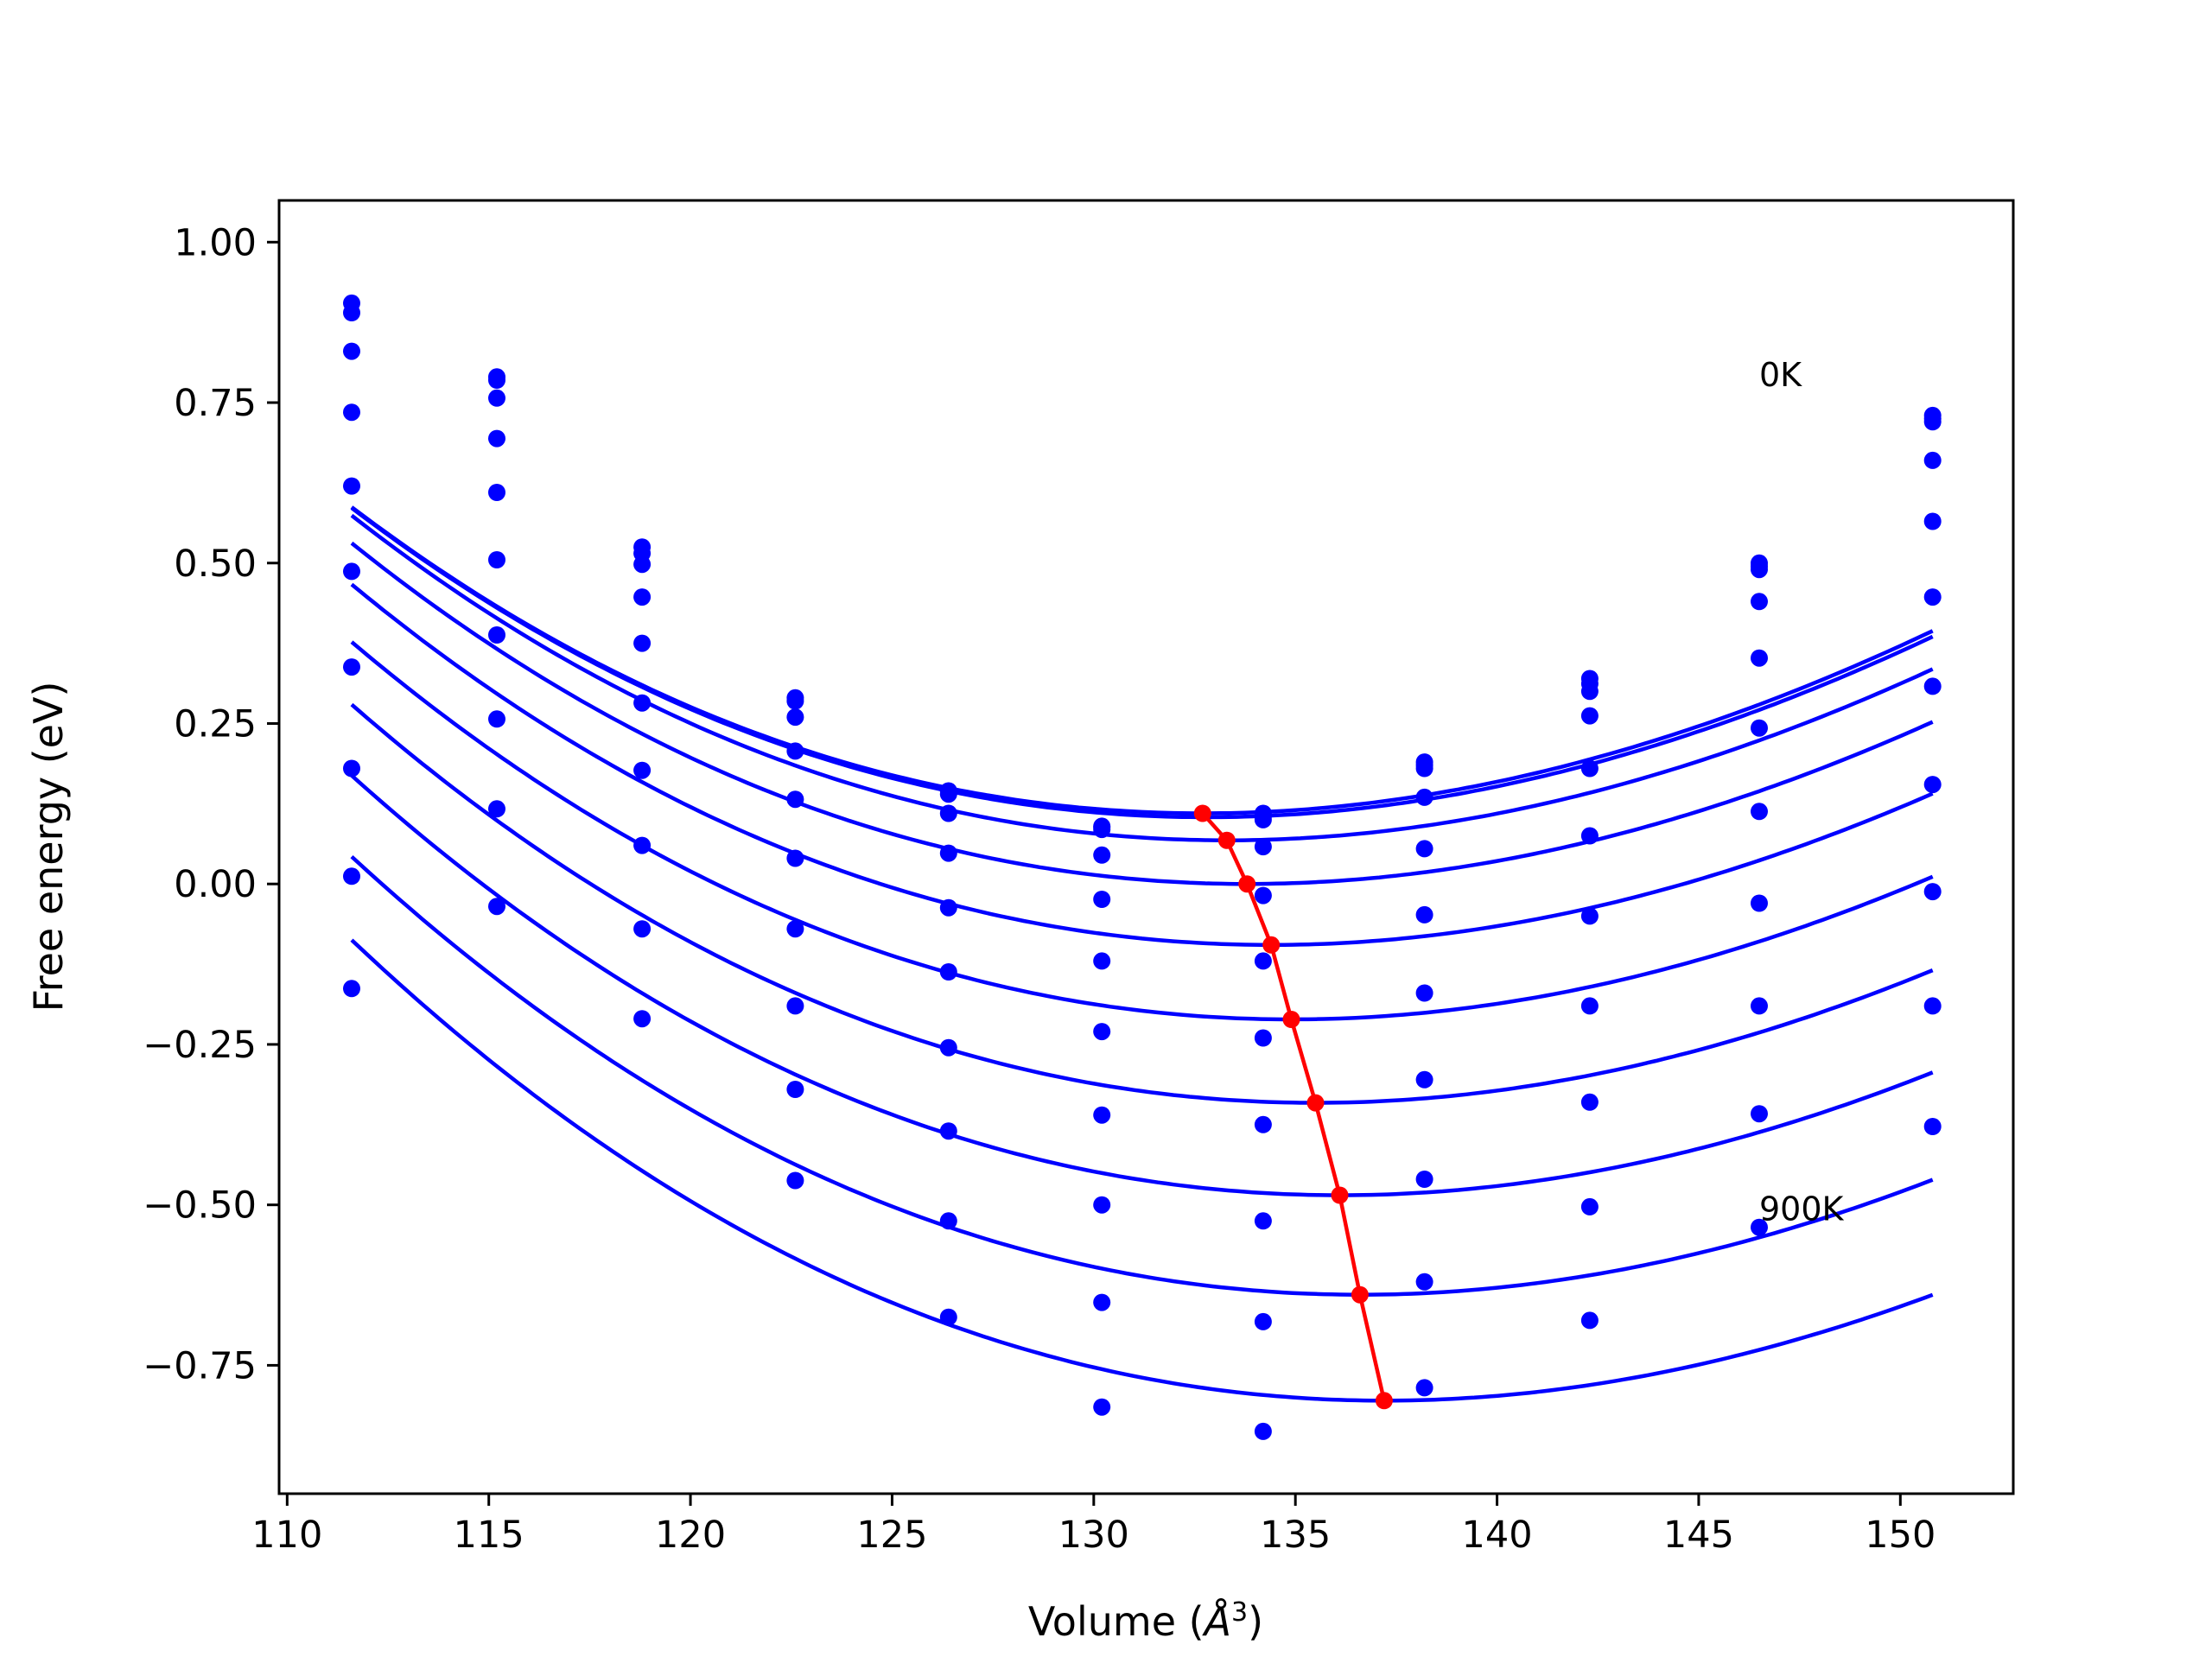  What do you see at coordinates (1295, 1536) in the screenshot?
I see `x-tick-label: 135` at bounding box center [1295, 1536].